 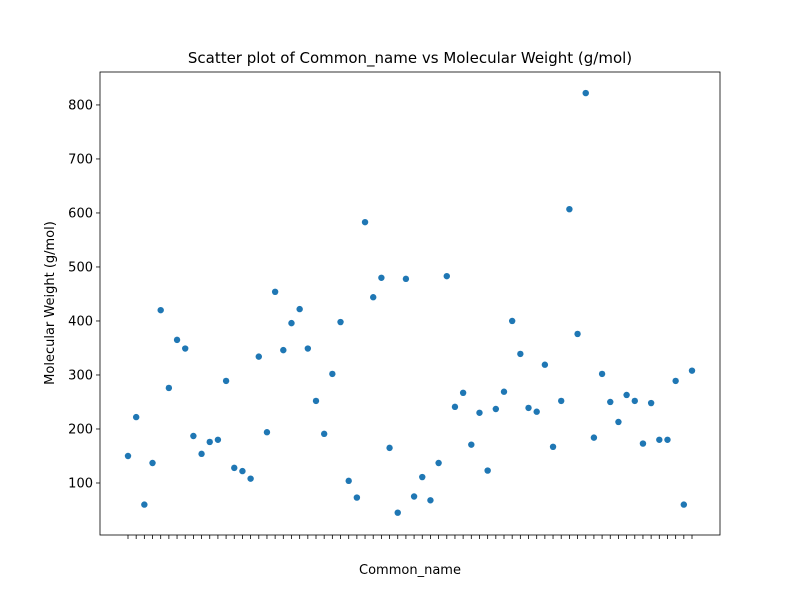 I want to click on y-axis-label: Molecular Weight (g/mol), so click(x=50, y=303).